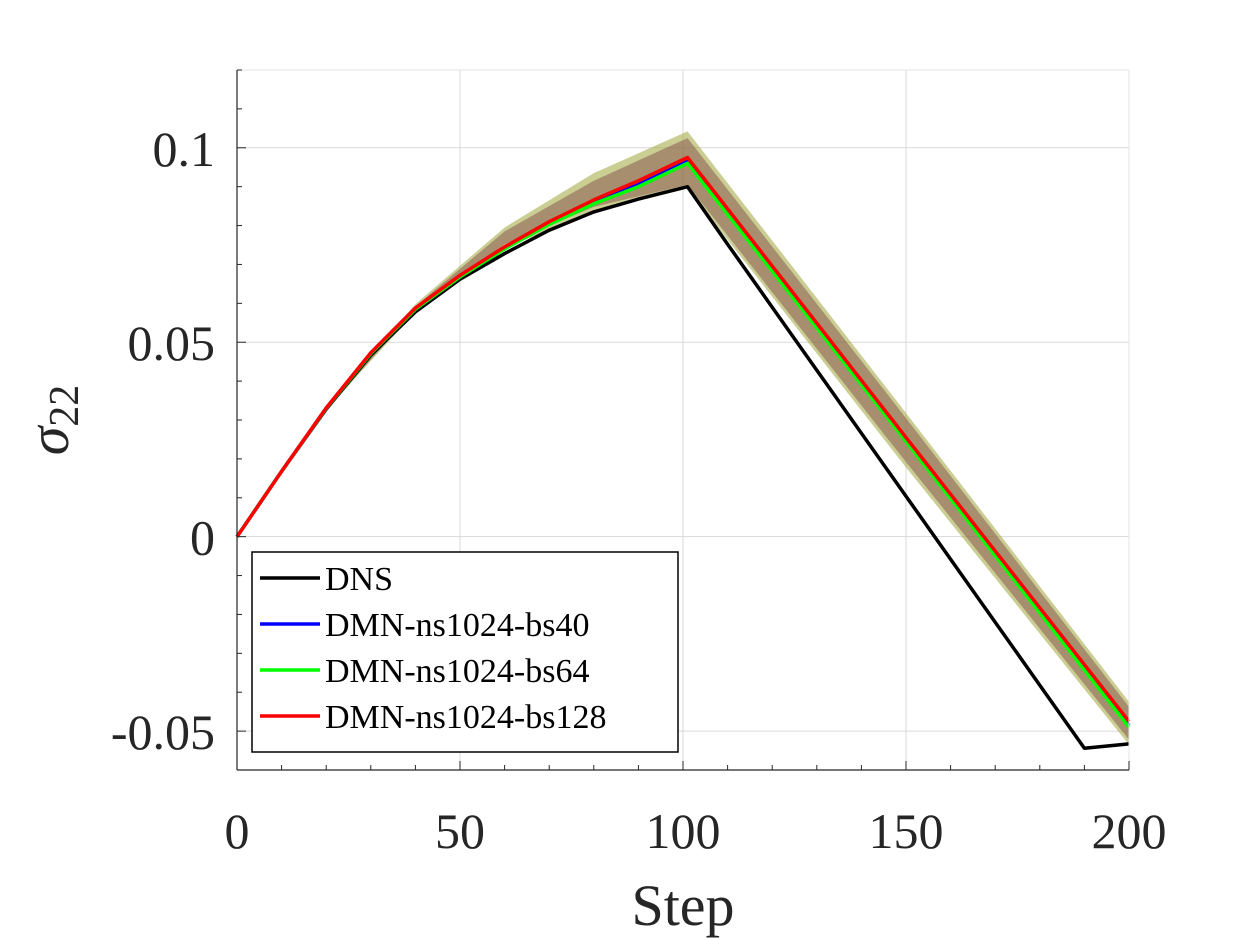 The width and height of the screenshot is (1250, 938). I want to click on y-tick-label-2: 0.05, so click(172, 343).